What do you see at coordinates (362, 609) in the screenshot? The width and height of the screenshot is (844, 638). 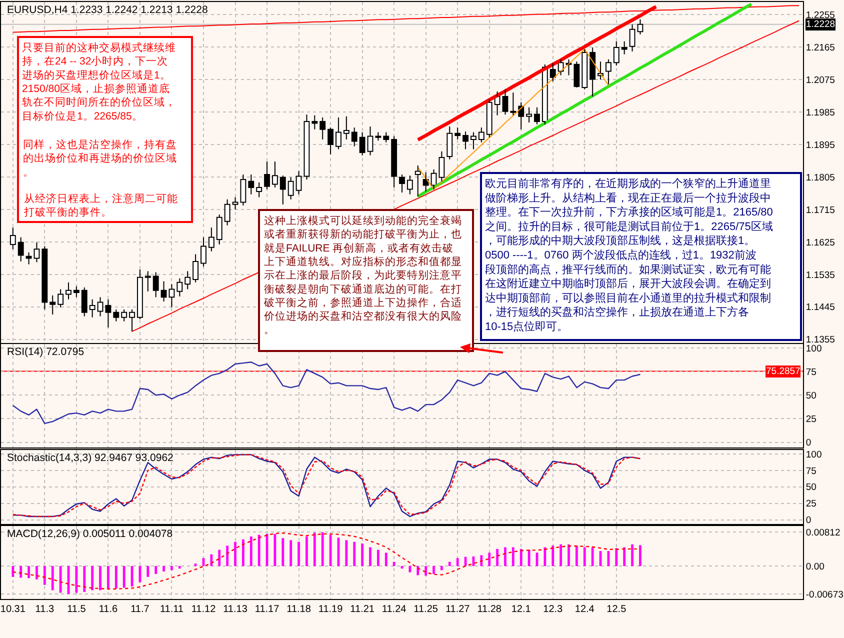 I see `x-tick-label: 11.21` at bounding box center [362, 609].